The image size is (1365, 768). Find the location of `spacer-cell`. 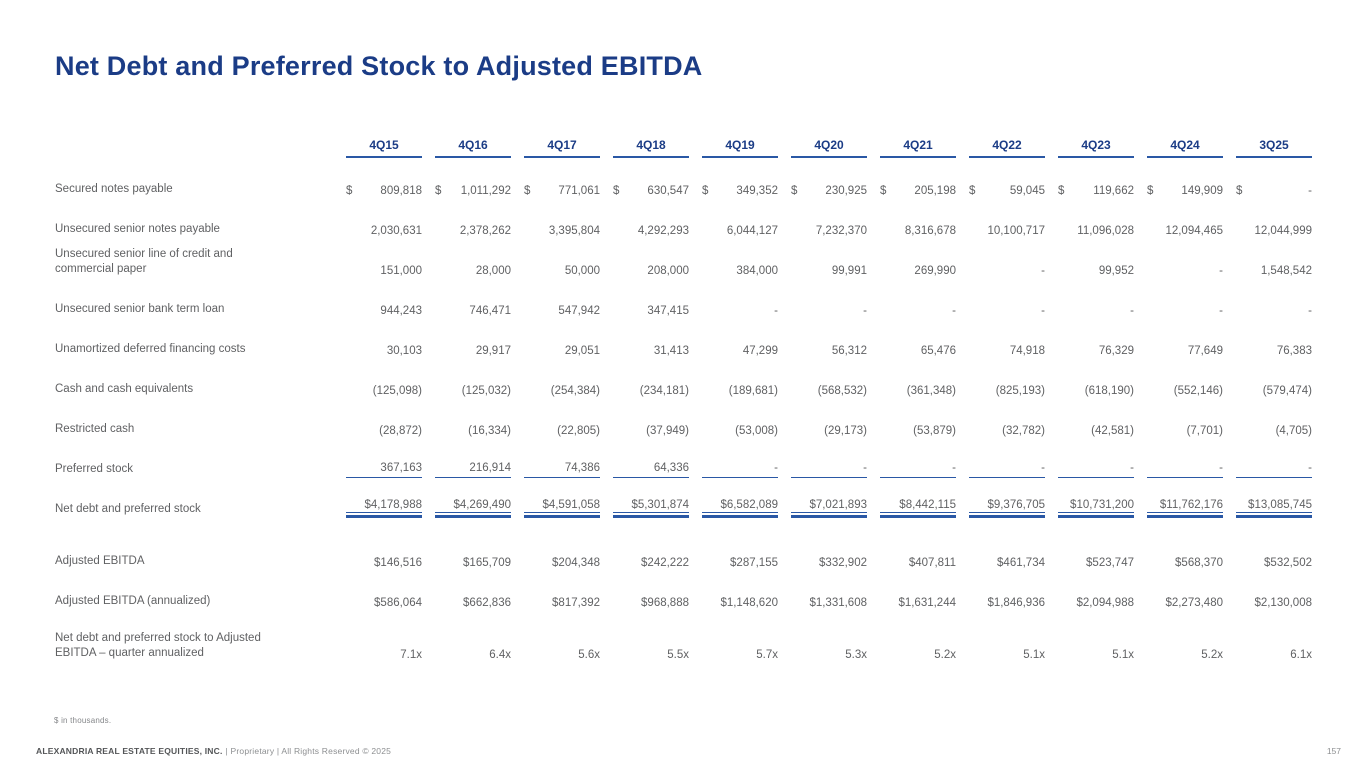

spacer-cell is located at coordinates (683, 524).